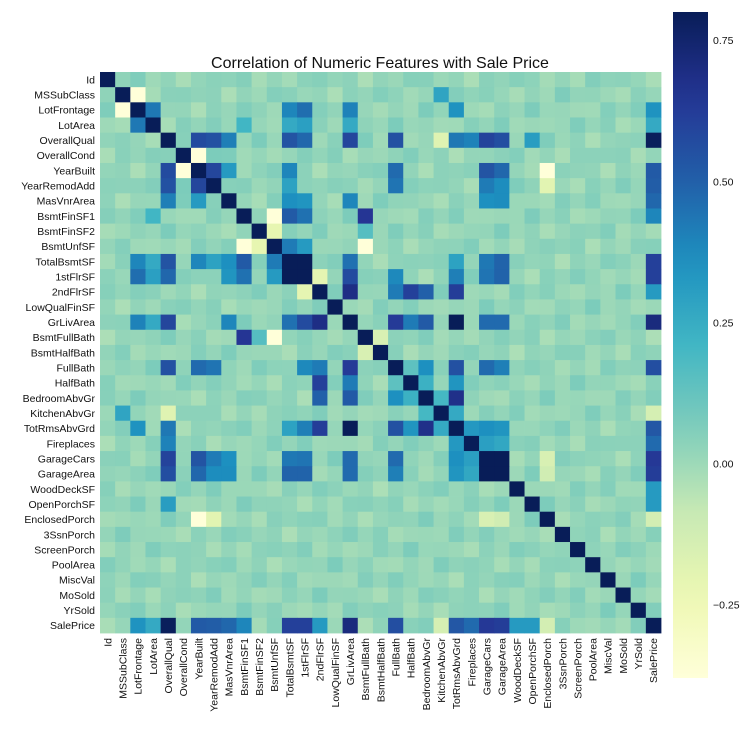 The height and width of the screenshot is (731, 752). I want to click on colorbar-tick-label: −0.25, so click(726, 606).